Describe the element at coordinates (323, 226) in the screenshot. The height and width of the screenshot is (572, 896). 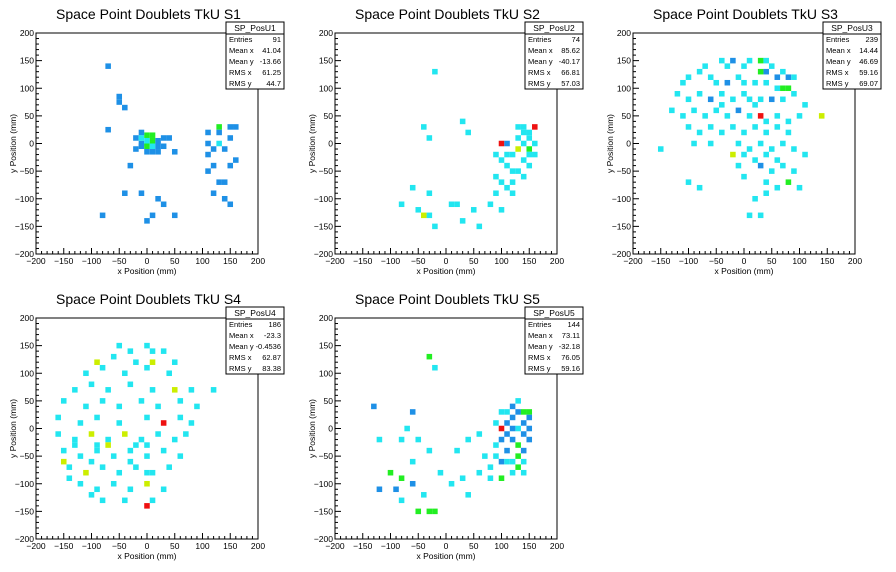
I see `y-tick-label: −150` at that location.